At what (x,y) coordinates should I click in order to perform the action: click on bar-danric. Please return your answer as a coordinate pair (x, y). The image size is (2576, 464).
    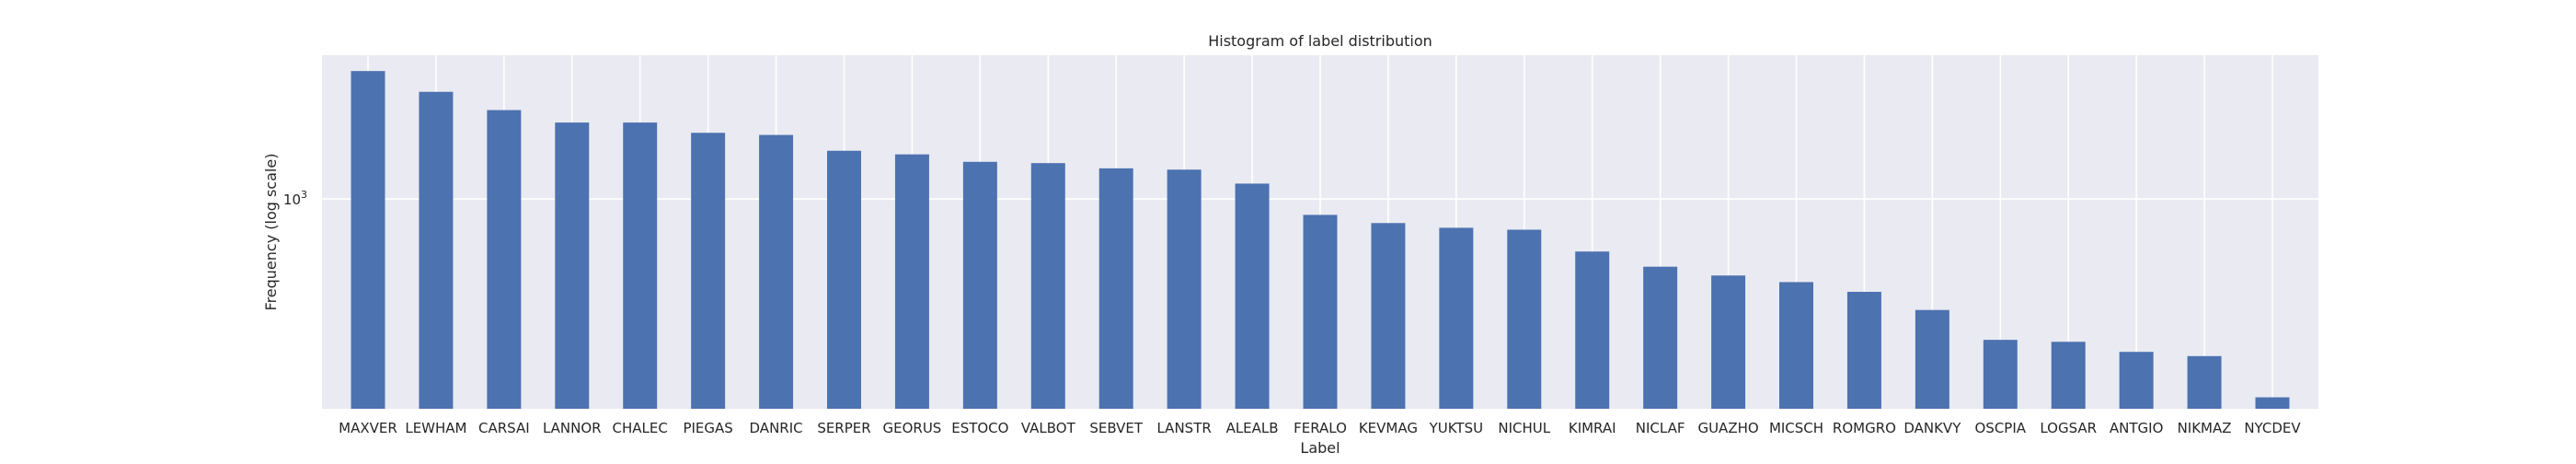
    Looking at the image, I should click on (776, 271).